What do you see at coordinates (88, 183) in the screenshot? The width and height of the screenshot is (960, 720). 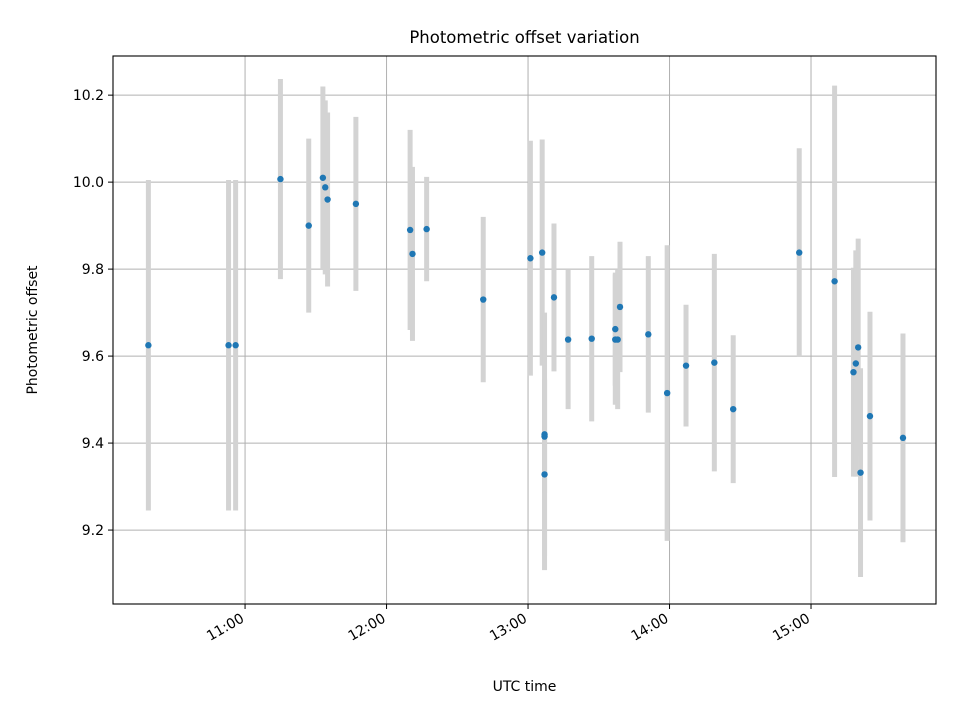 I see `y-tick-label: 10.0` at bounding box center [88, 183].